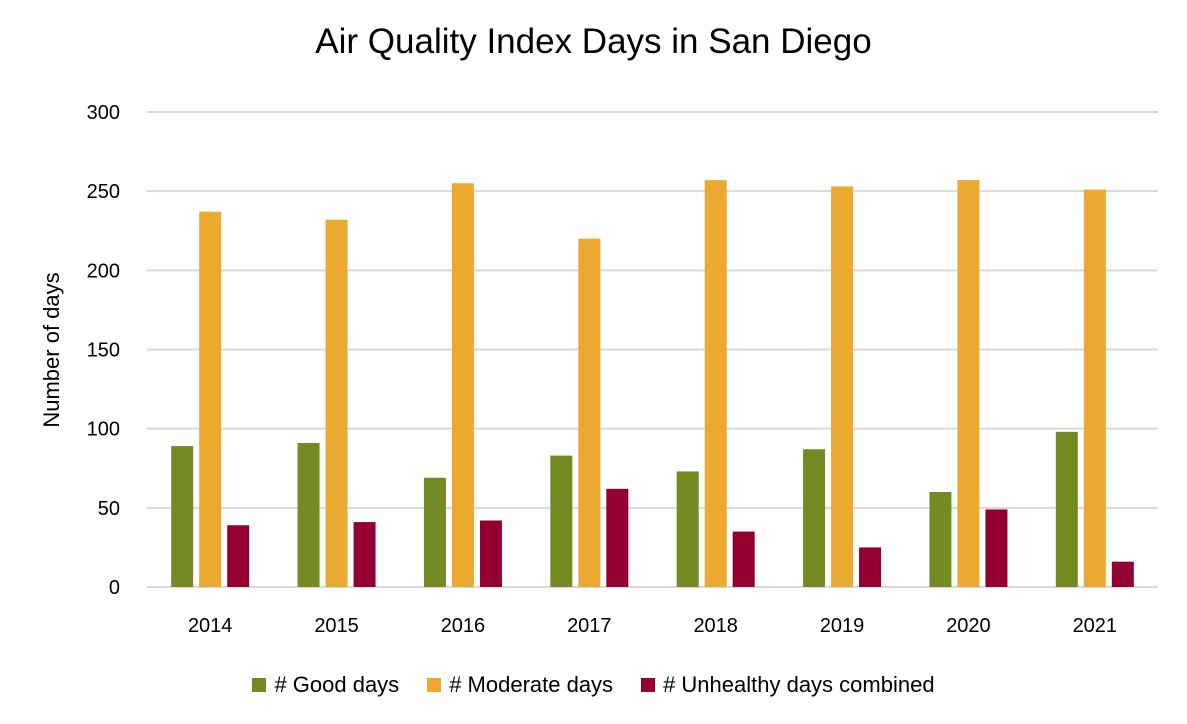 The height and width of the screenshot is (724, 1187). Describe the element at coordinates (210, 626) in the screenshot. I see `x-tick-label: 2014` at that location.